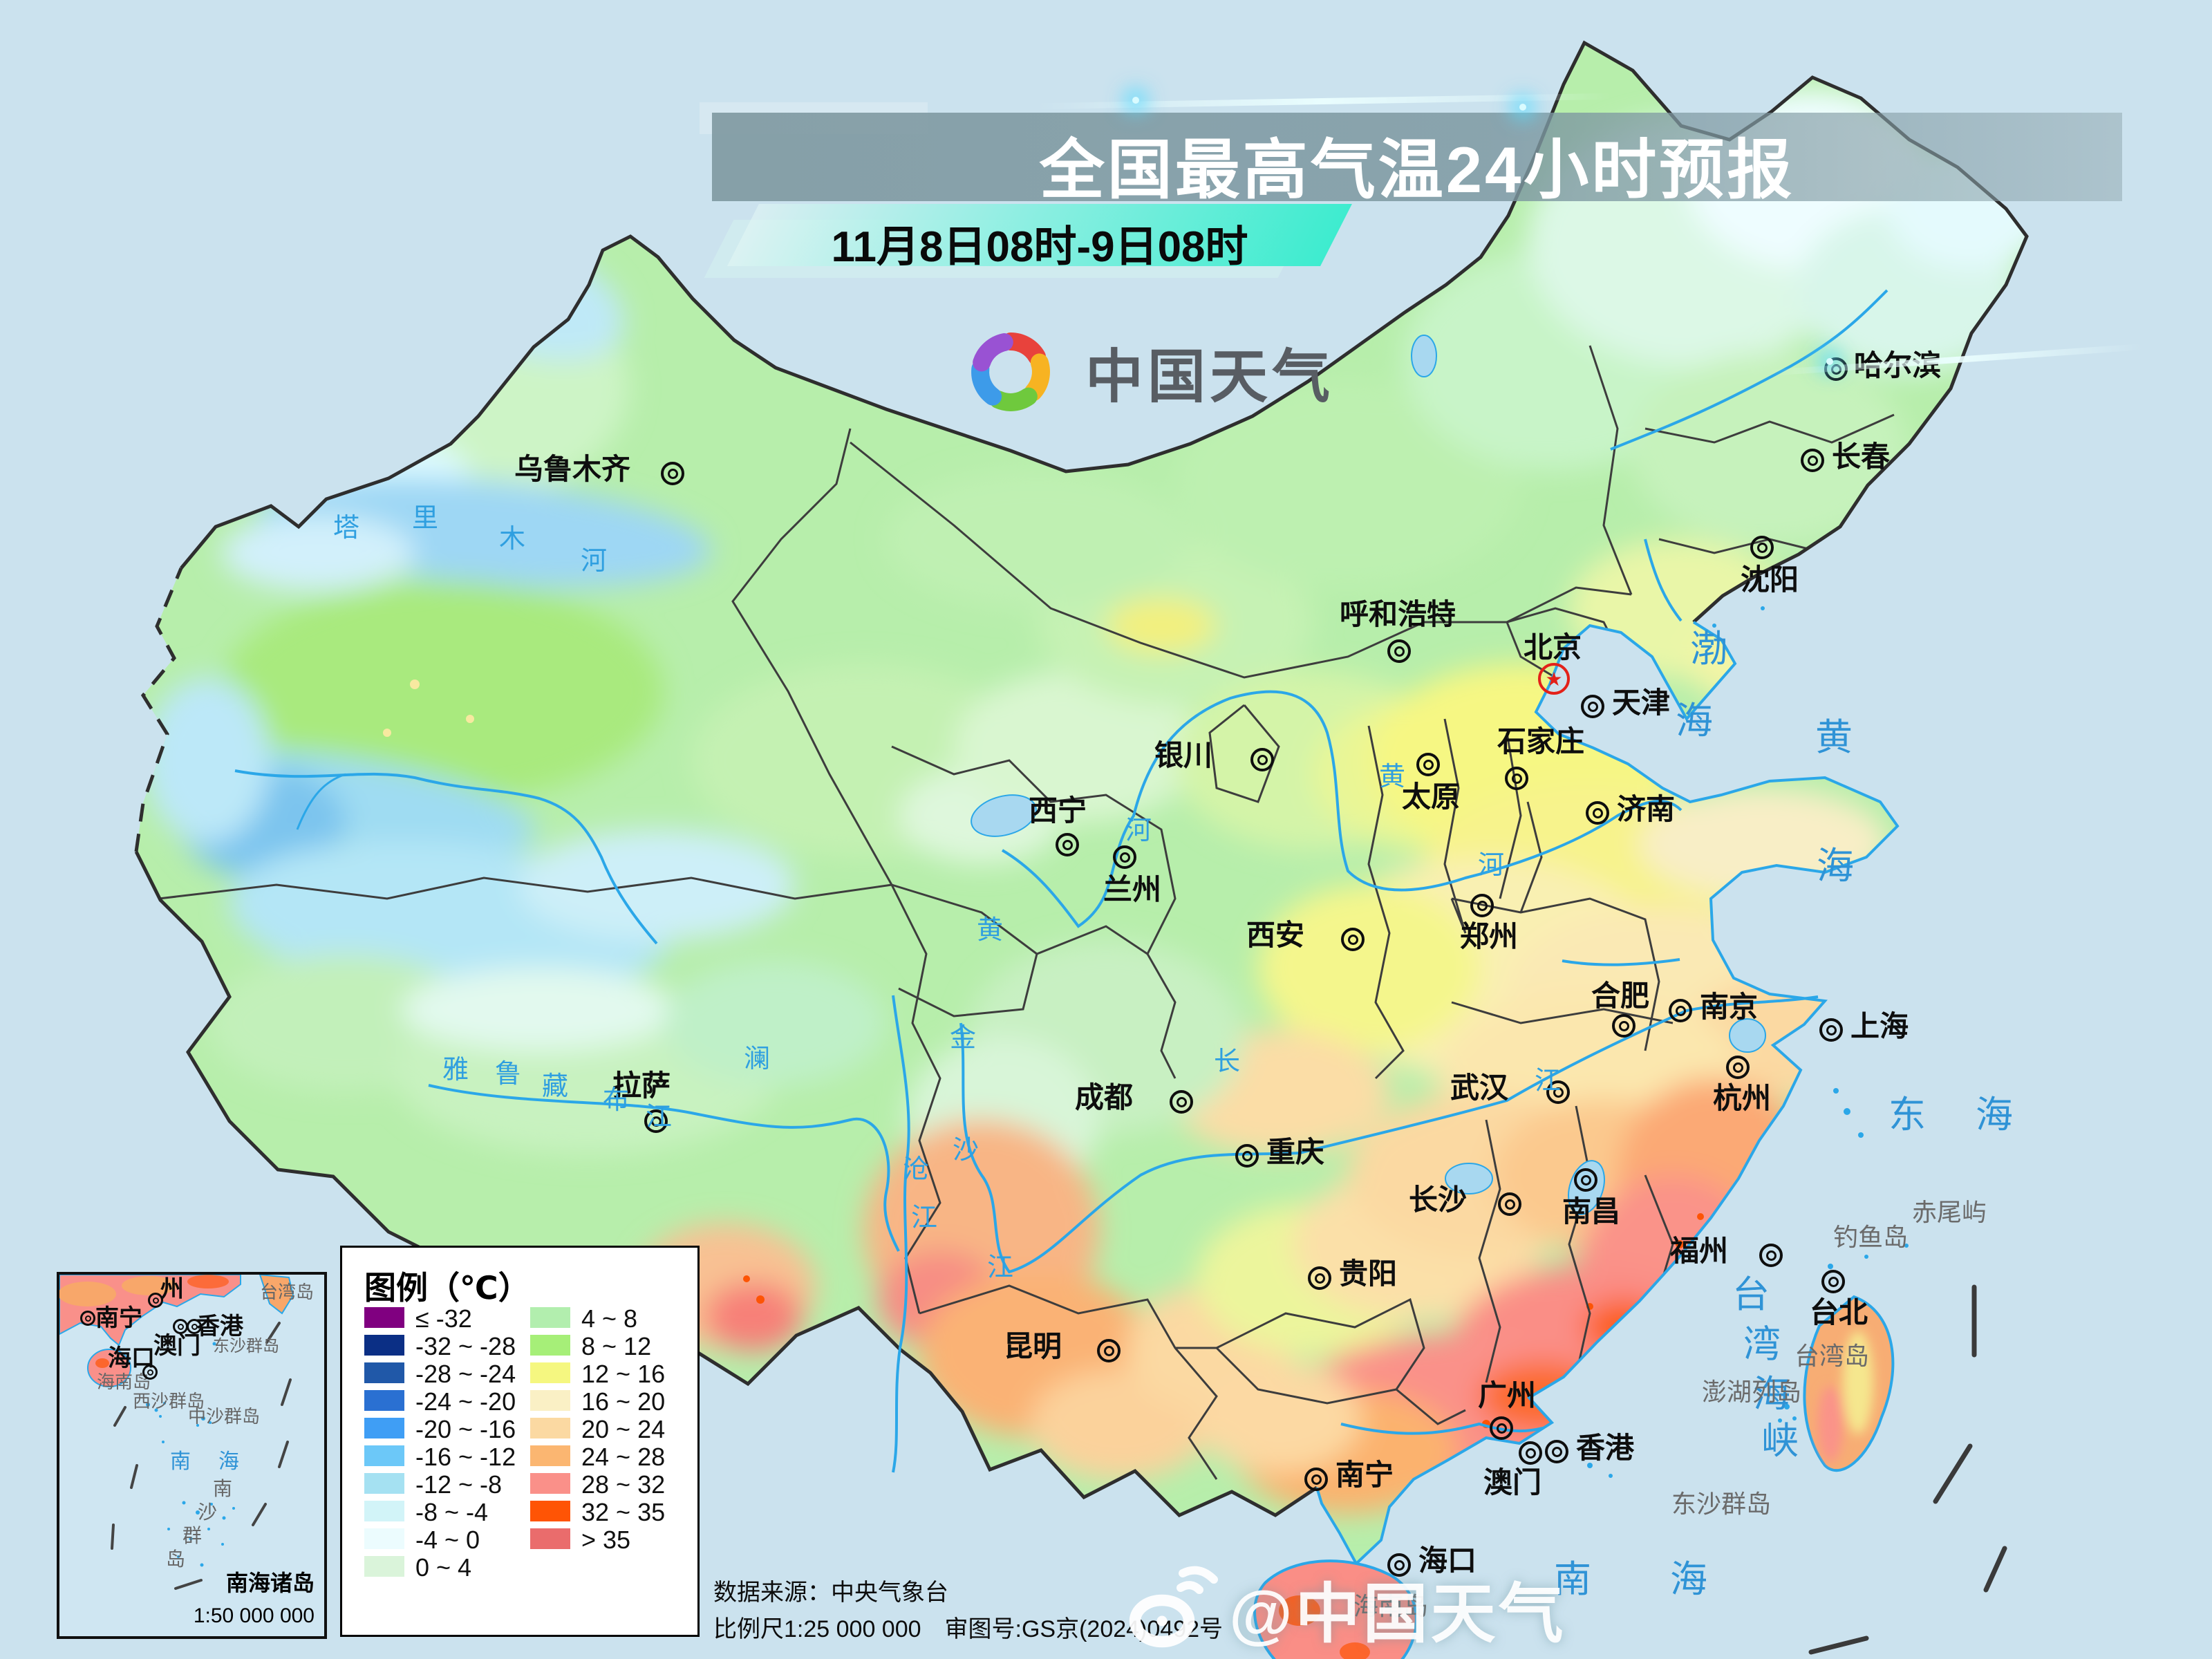 This screenshot has width=2212, height=1659. Describe the element at coordinates (508, 1073) in the screenshot. I see `river-label-鲁-5: 鲁` at that location.